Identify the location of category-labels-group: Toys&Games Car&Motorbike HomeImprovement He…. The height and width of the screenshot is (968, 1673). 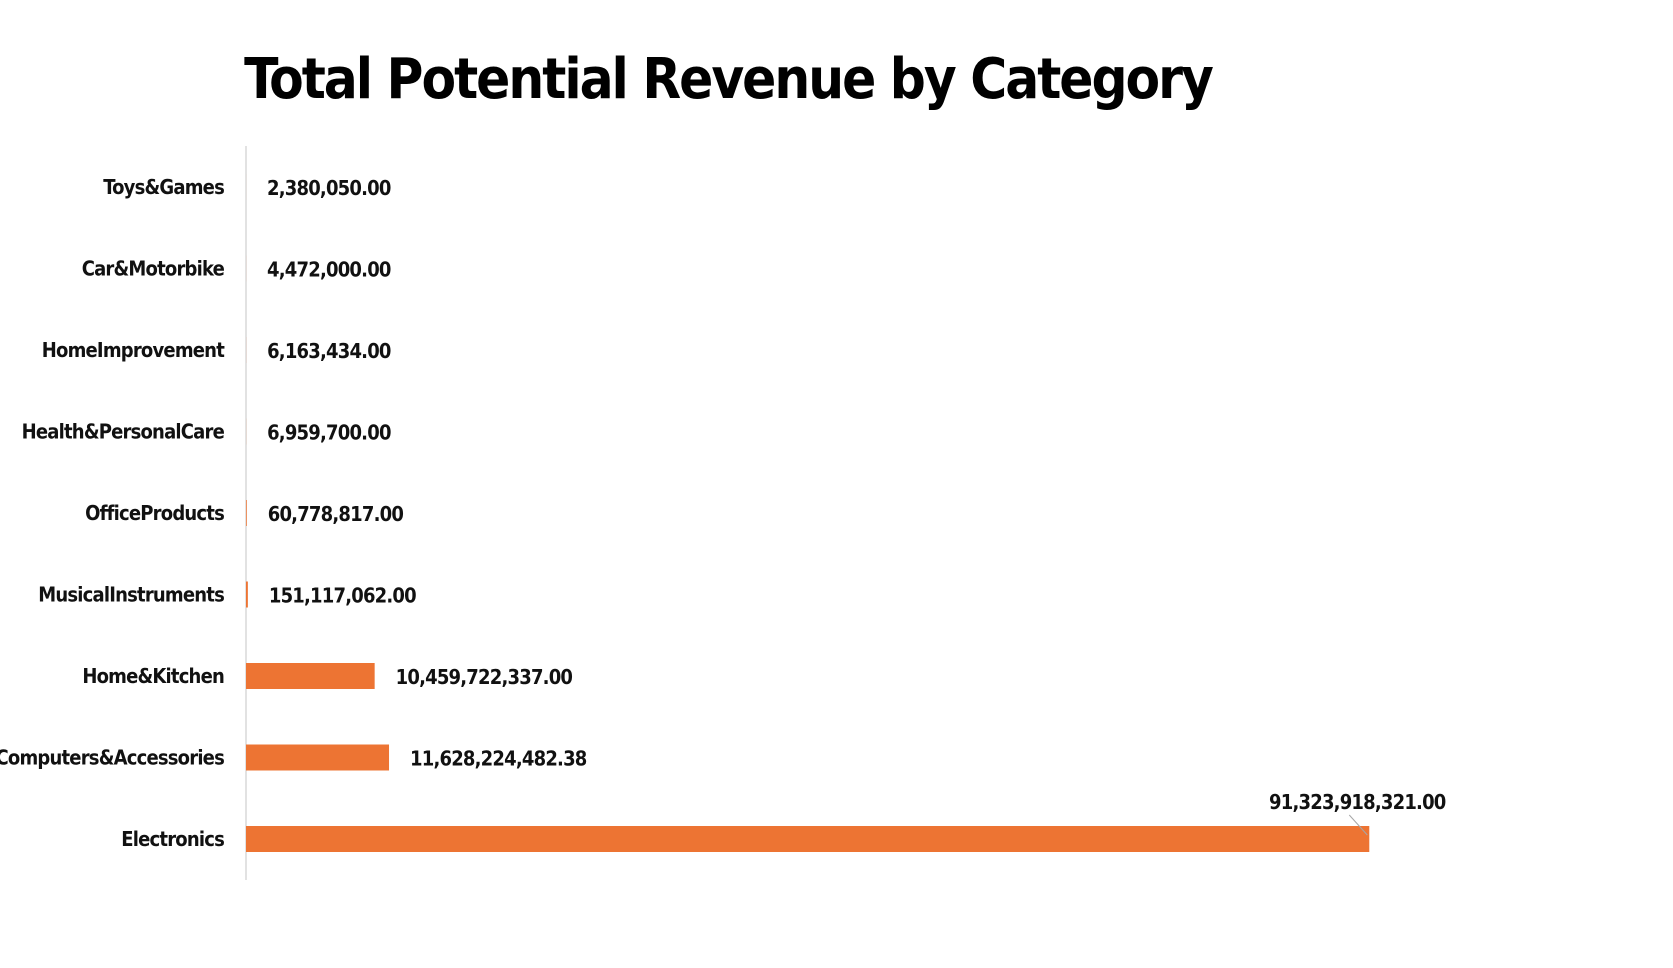
(113, 513).